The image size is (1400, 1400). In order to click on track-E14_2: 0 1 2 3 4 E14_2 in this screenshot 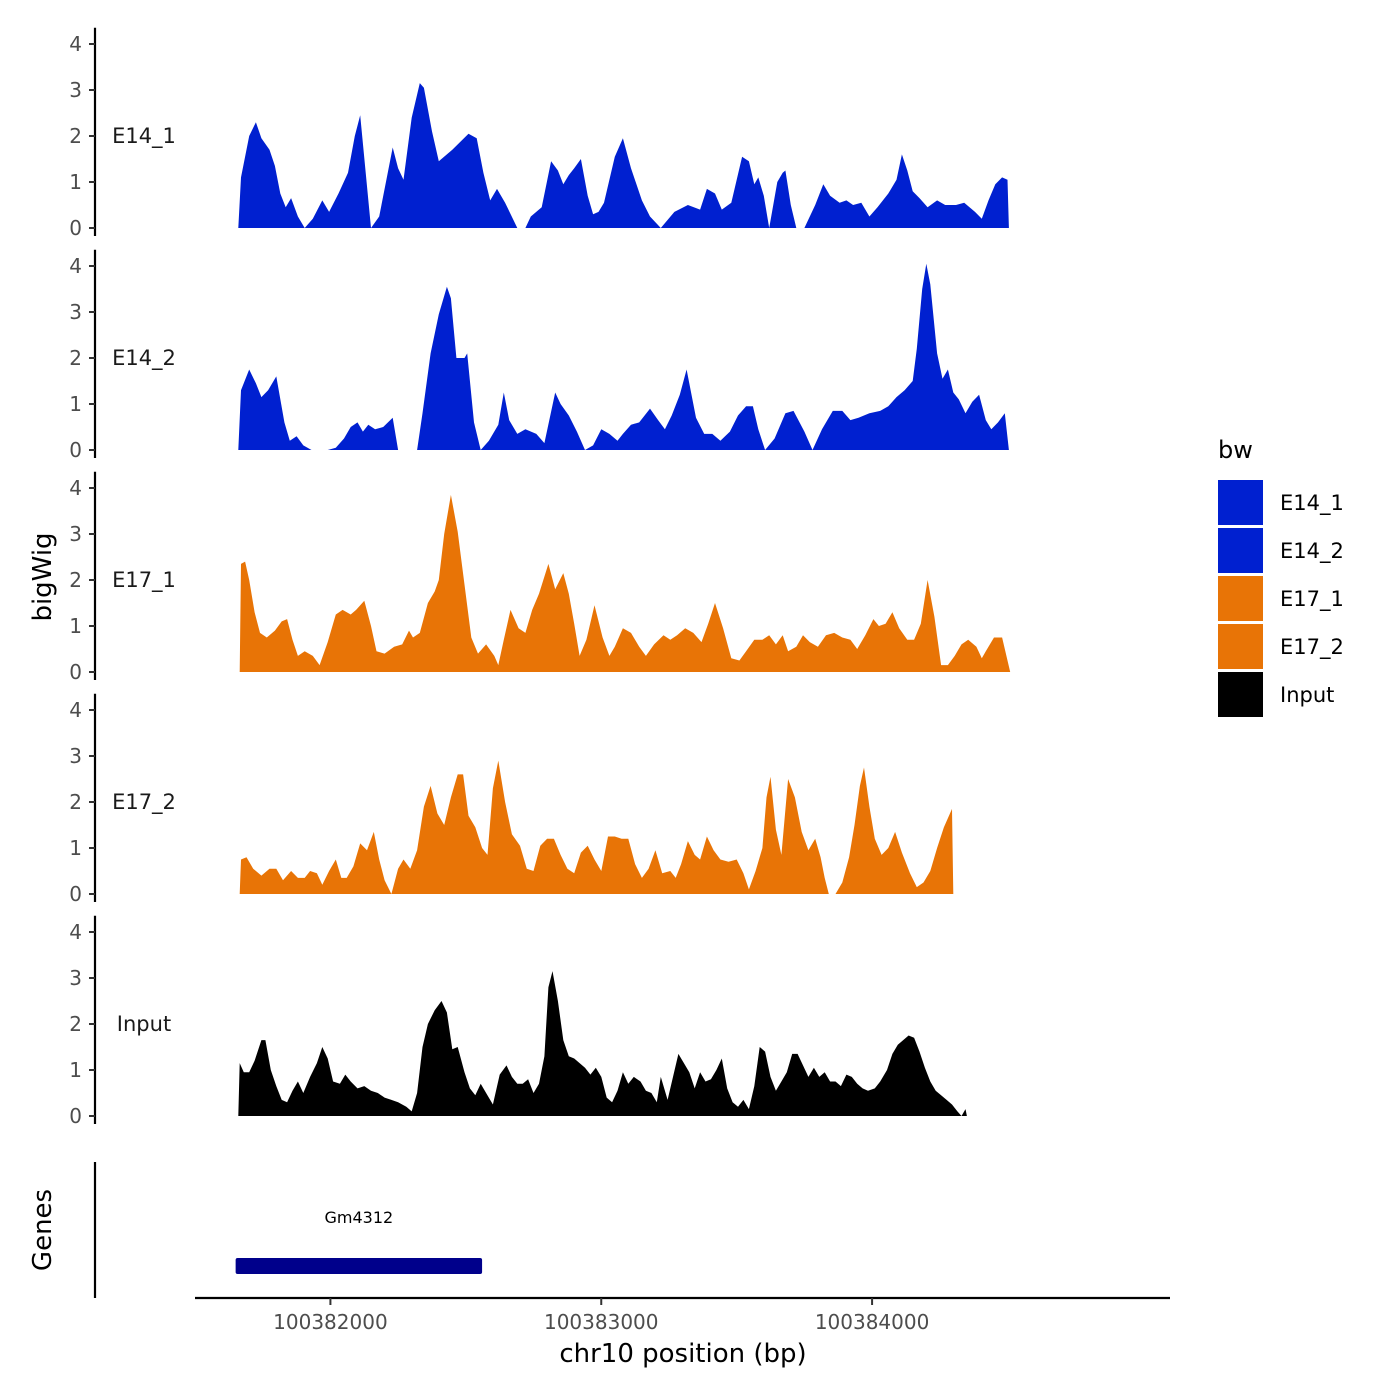, I will do `click(539, 355)`.